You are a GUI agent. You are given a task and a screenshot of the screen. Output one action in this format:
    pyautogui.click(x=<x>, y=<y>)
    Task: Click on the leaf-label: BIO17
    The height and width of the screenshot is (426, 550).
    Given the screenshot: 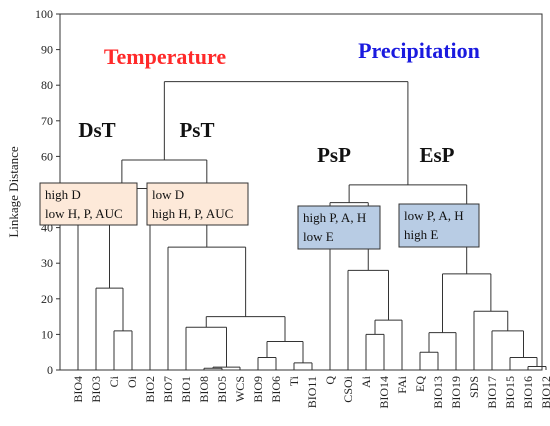 What is the action you would take?
    pyautogui.click(x=492, y=392)
    